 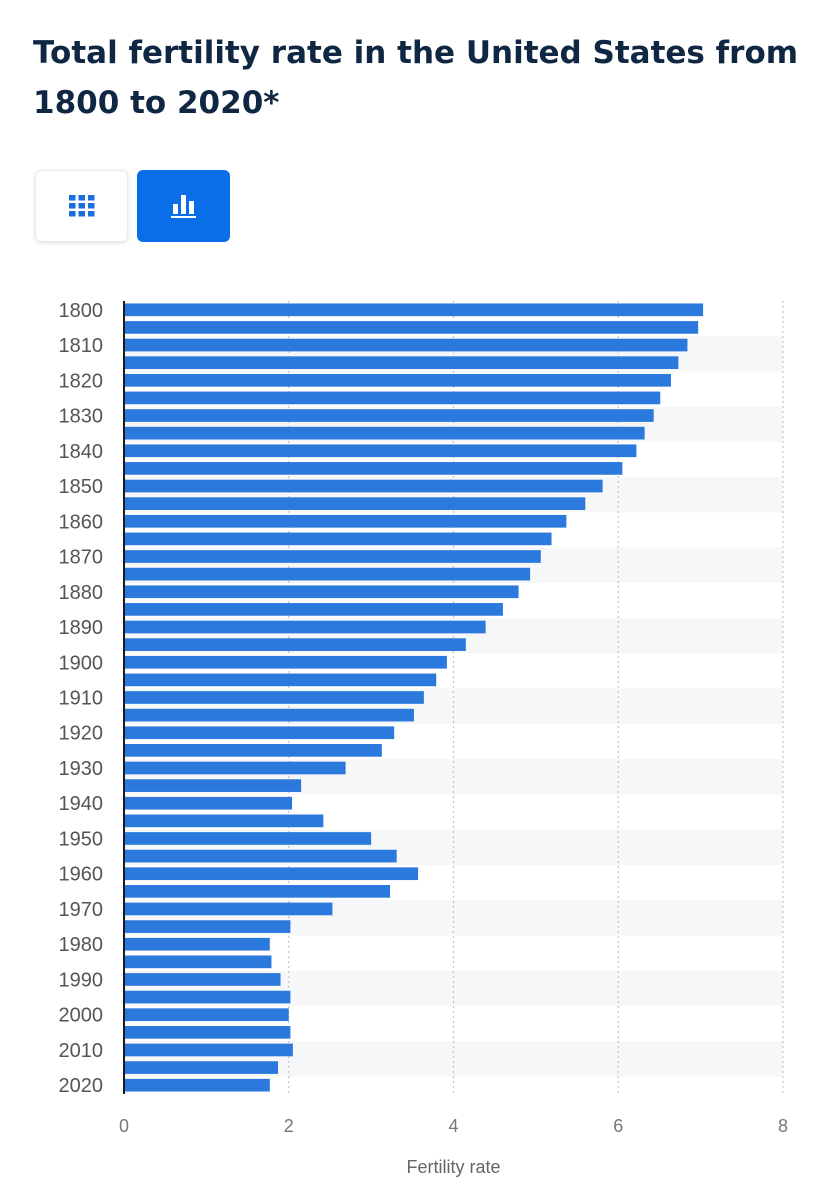 I want to click on y-tick-label: 1850, so click(x=81, y=487).